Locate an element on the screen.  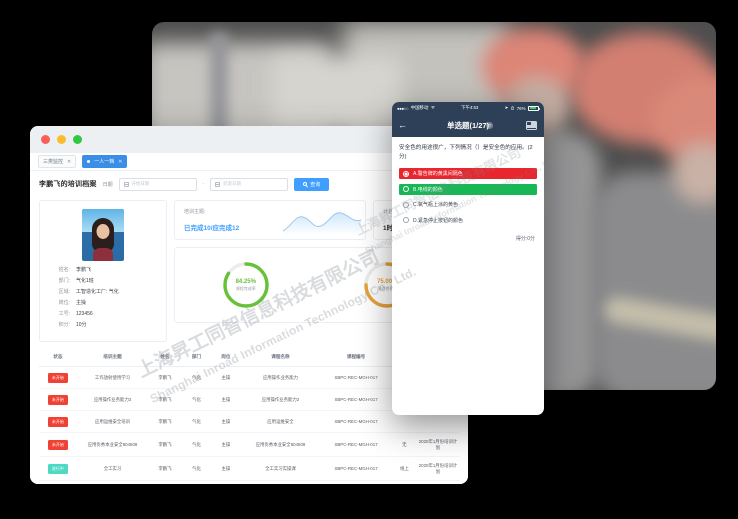
table-column-header: 姓名 is located at coordinates (165, 357).